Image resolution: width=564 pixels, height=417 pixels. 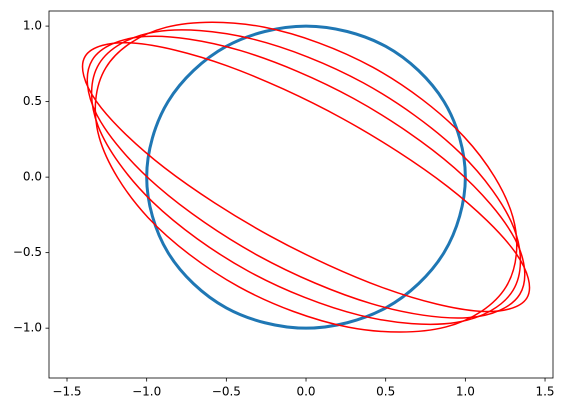 What do you see at coordinates (305, 392) in the screenshot?
I see `x-tick-label: 0.0` at bounding box center [305, 392].